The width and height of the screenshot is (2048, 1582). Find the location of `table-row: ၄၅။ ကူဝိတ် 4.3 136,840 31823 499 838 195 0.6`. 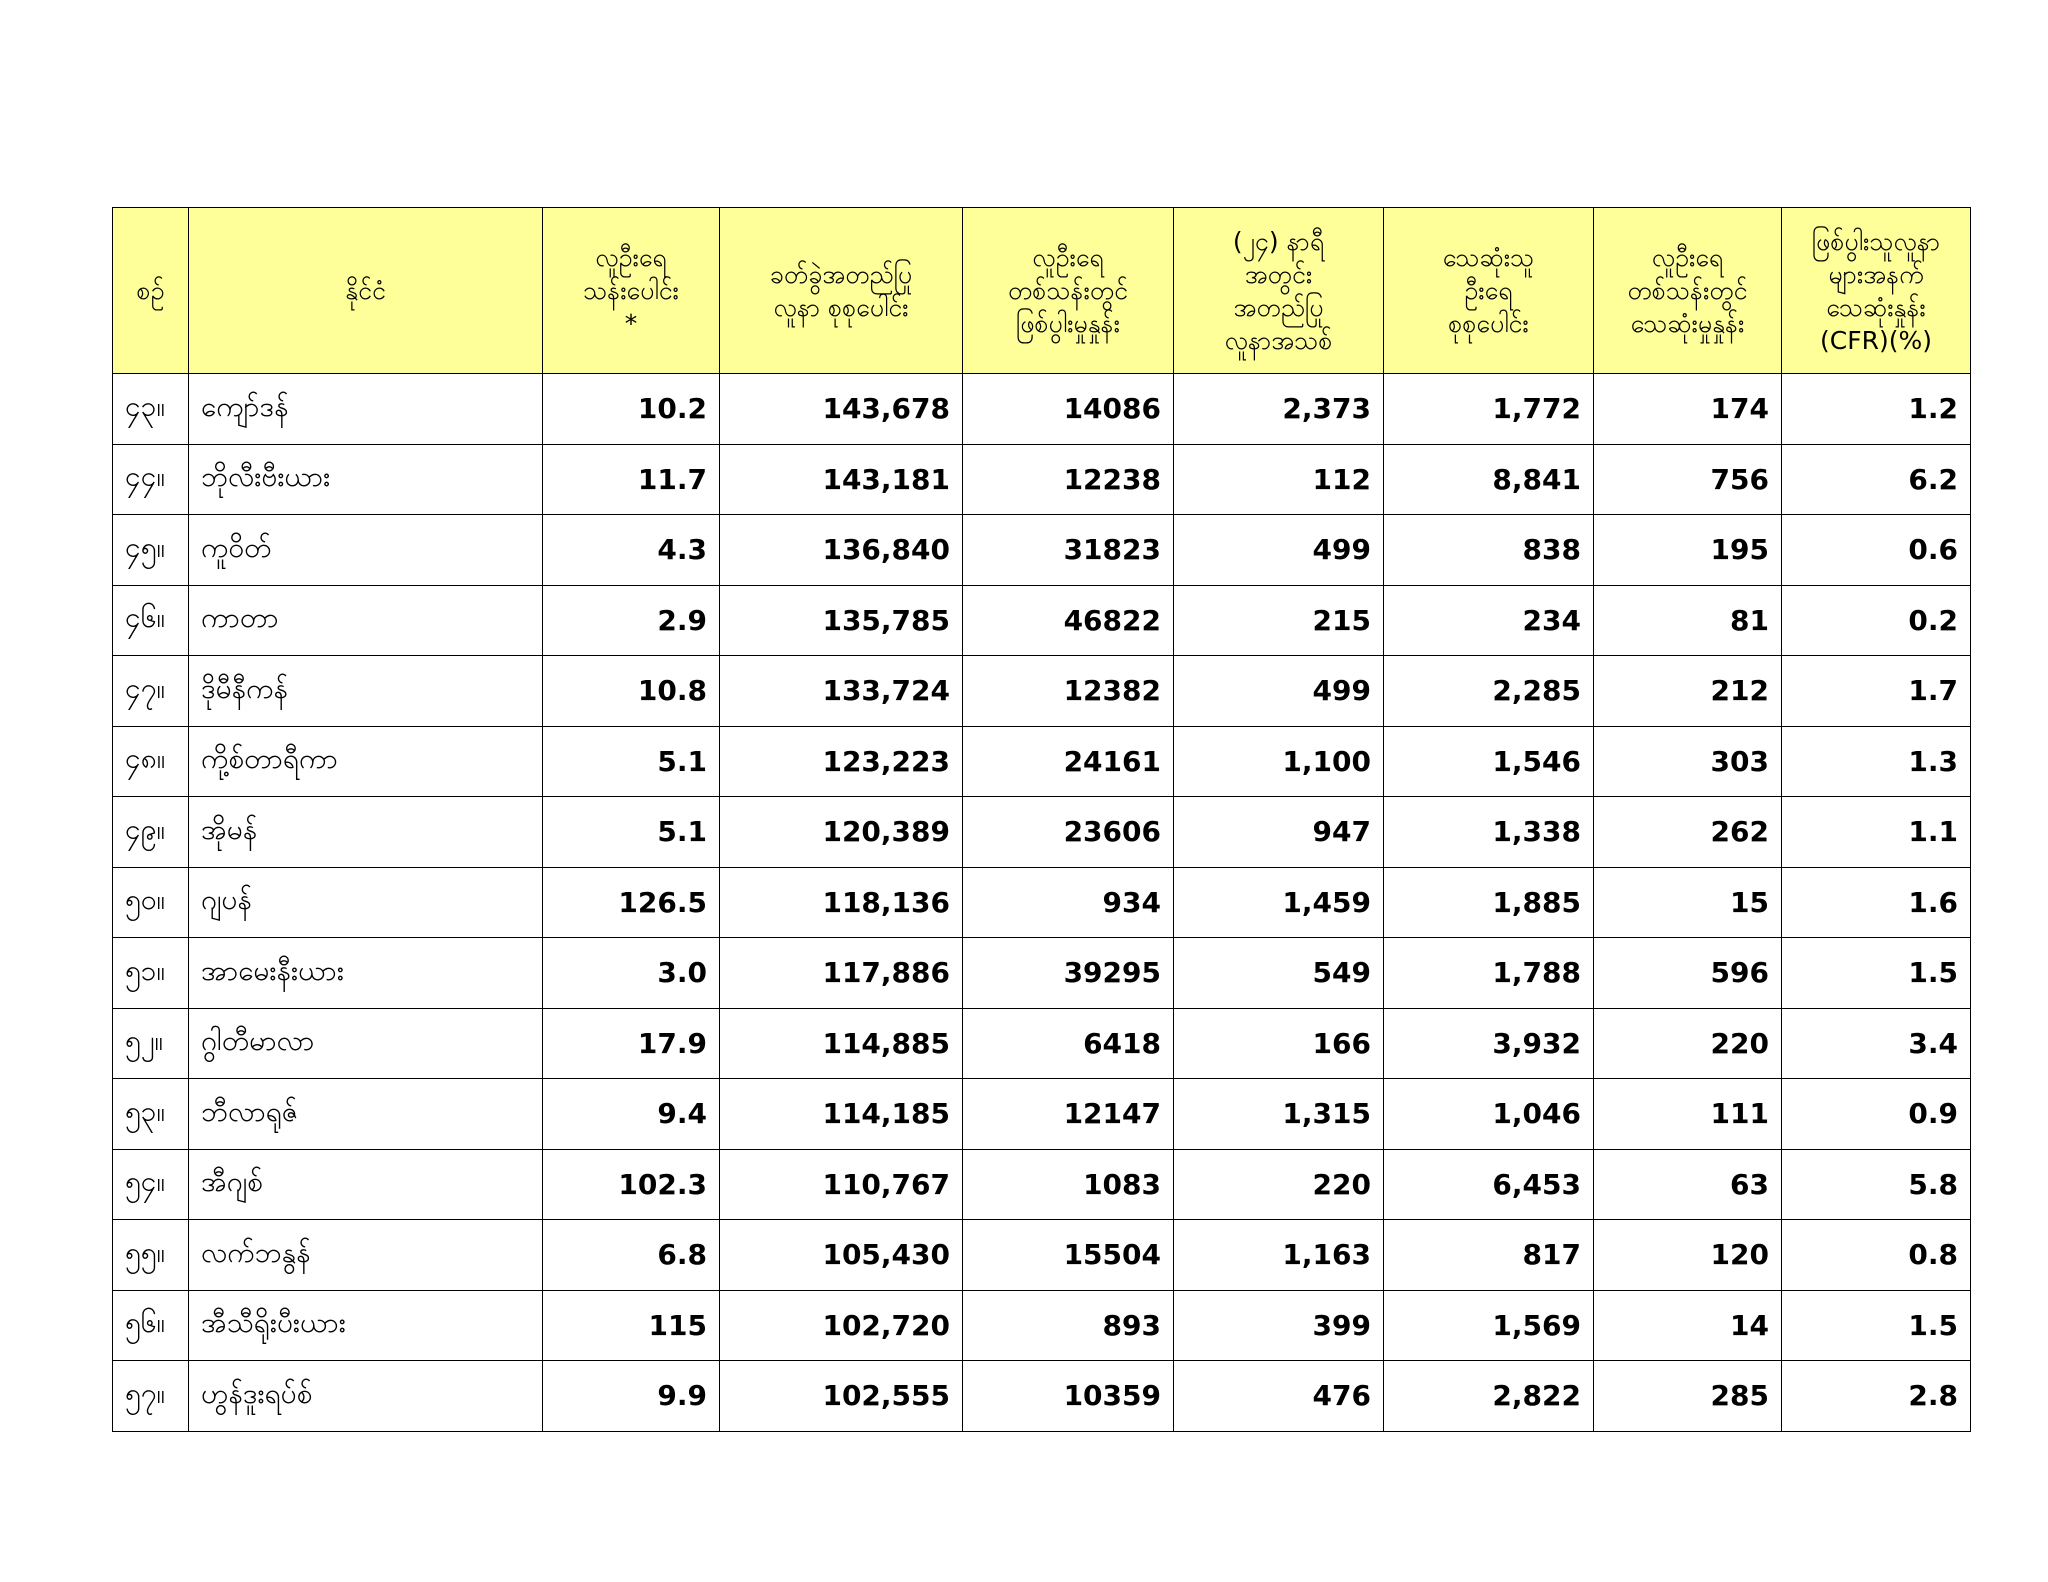

table-row: ၄၅။ ကူဝိတ် 4.3 136,840 31823 499 838 195 0.6 is located at coordinates (1041, 550).